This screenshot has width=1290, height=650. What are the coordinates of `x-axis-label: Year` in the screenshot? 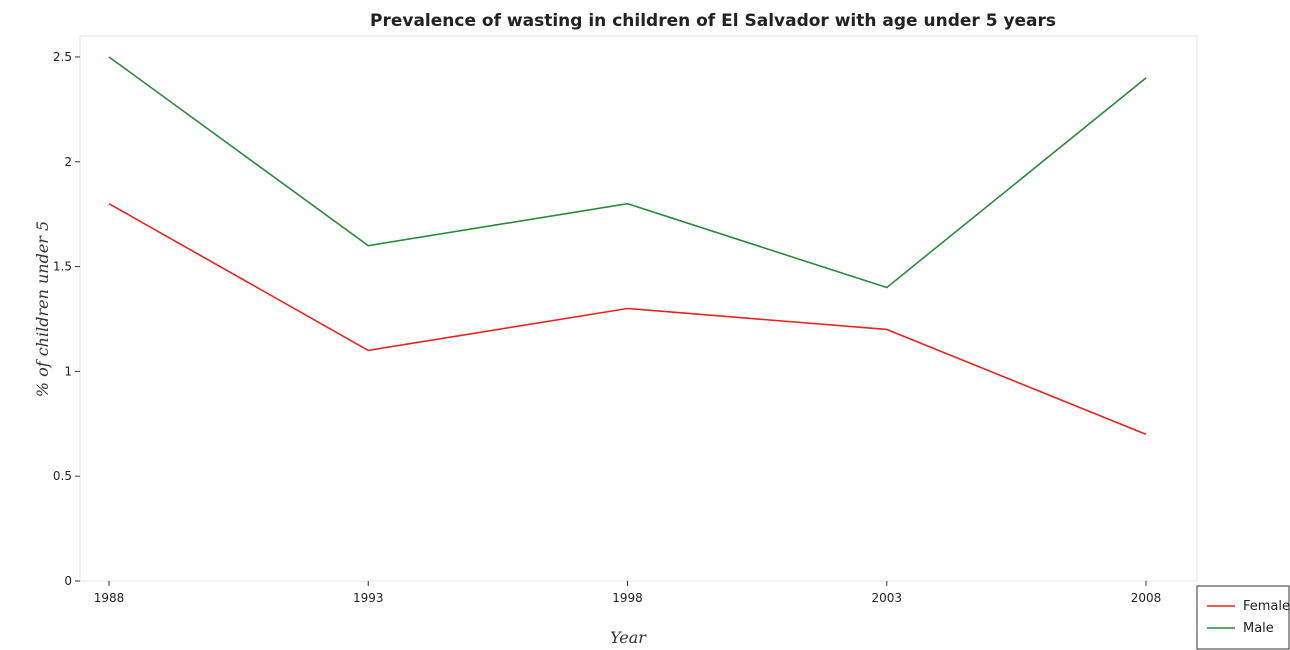 It's located at (628, 637).